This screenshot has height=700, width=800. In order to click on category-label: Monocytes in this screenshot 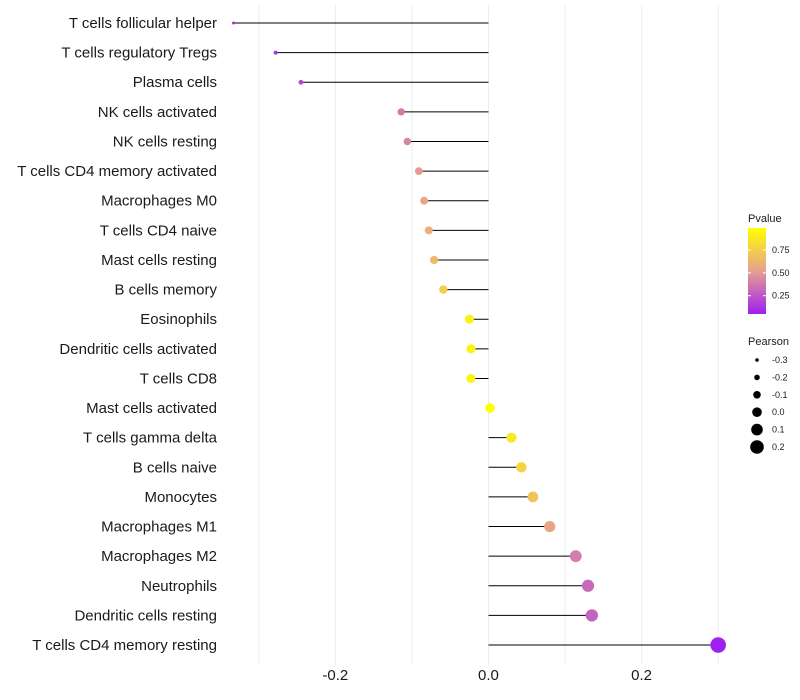, I will do `click(180, 497)`.